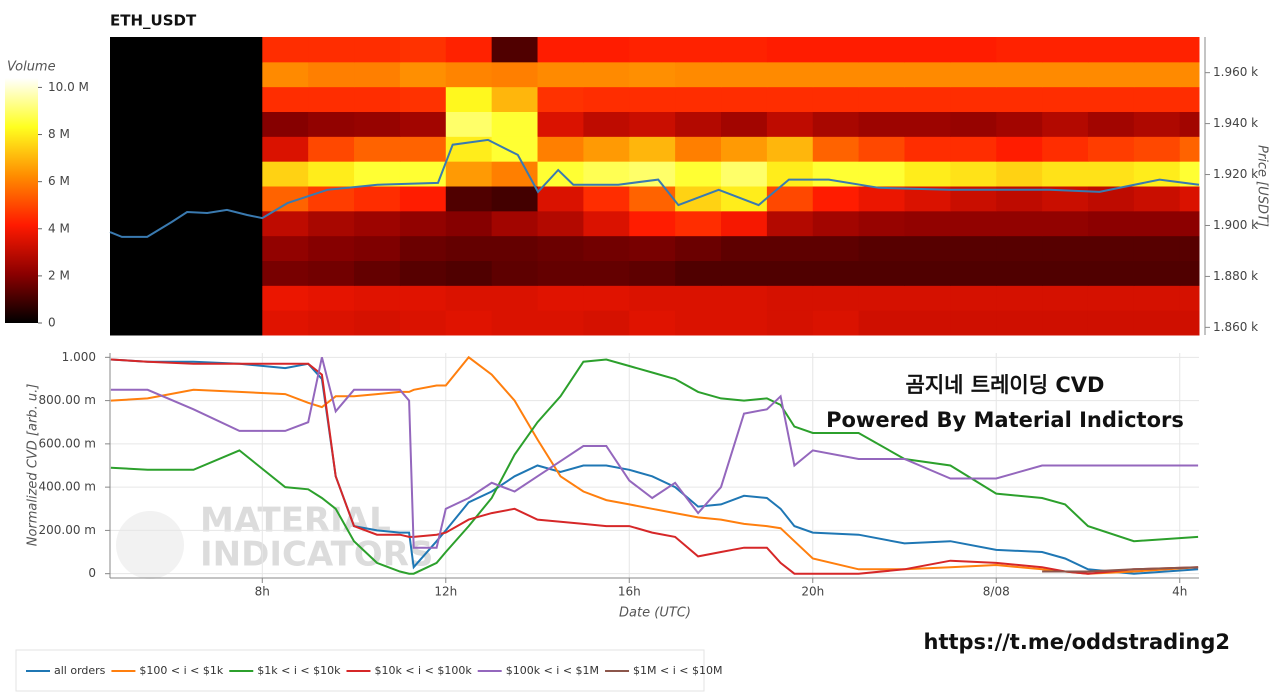 This screenshot has width=1280, height=692. Describe the element at coordinates (150, 545) in the screenshot. I see `watermark-icon` at that location.